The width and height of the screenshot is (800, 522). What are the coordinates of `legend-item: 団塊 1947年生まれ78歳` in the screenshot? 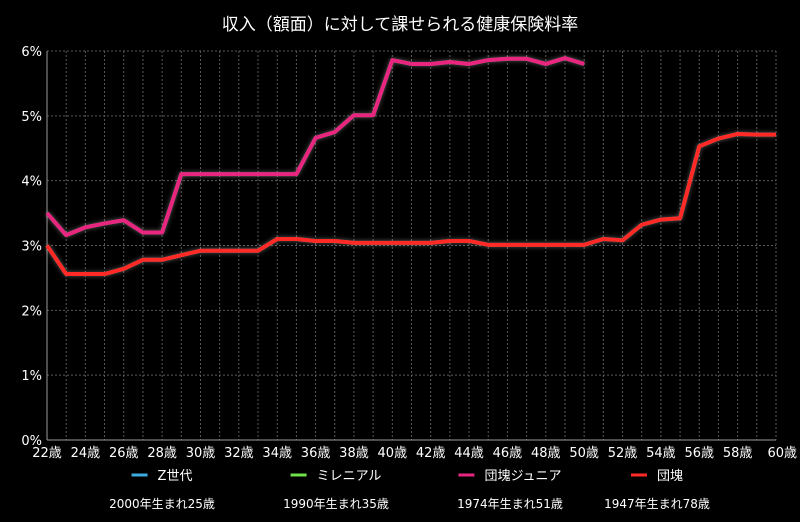 It's located at (657, 489).